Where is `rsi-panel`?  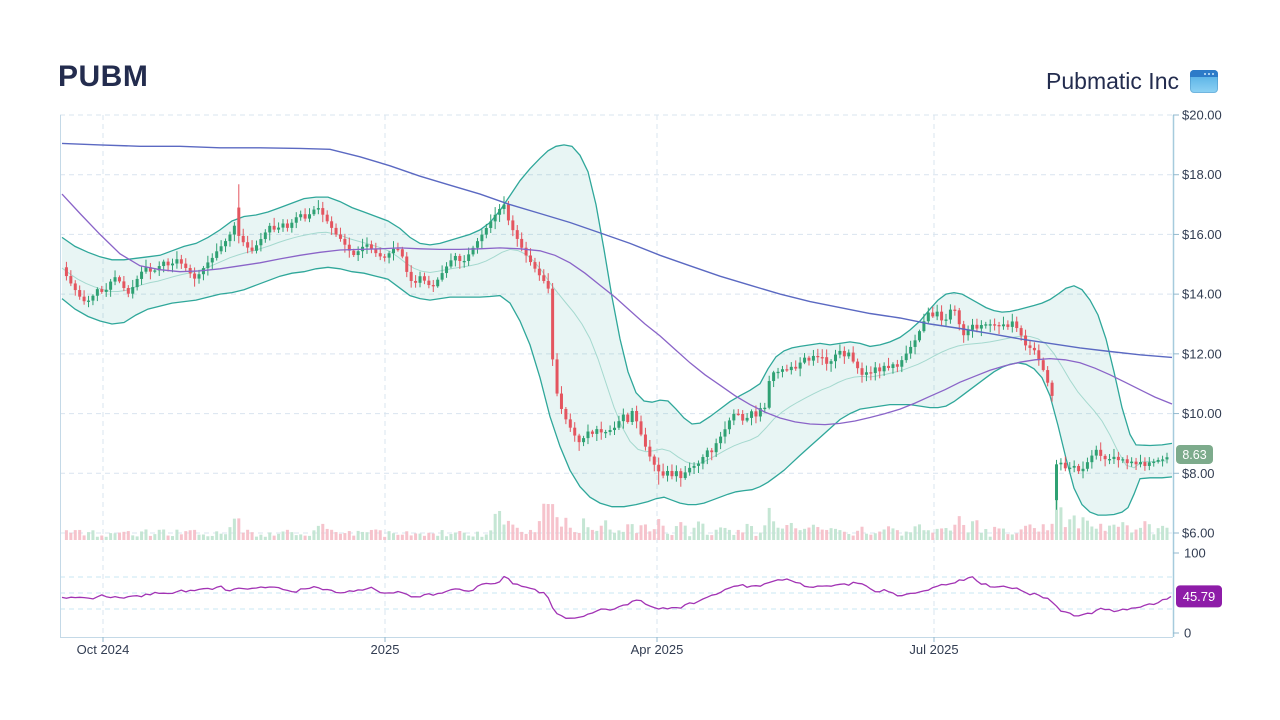 rsi-panel is located at coordinates (616, 597).